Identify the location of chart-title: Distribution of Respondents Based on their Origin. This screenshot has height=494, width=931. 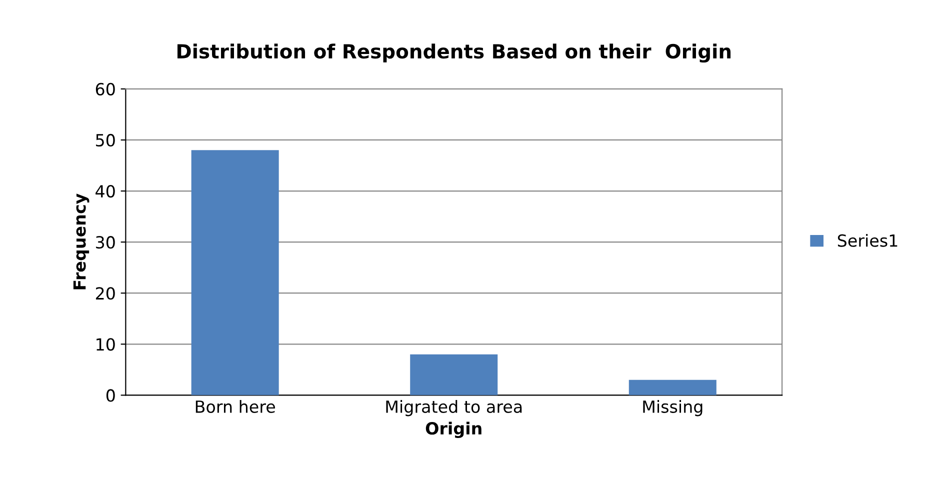
(454, 53).